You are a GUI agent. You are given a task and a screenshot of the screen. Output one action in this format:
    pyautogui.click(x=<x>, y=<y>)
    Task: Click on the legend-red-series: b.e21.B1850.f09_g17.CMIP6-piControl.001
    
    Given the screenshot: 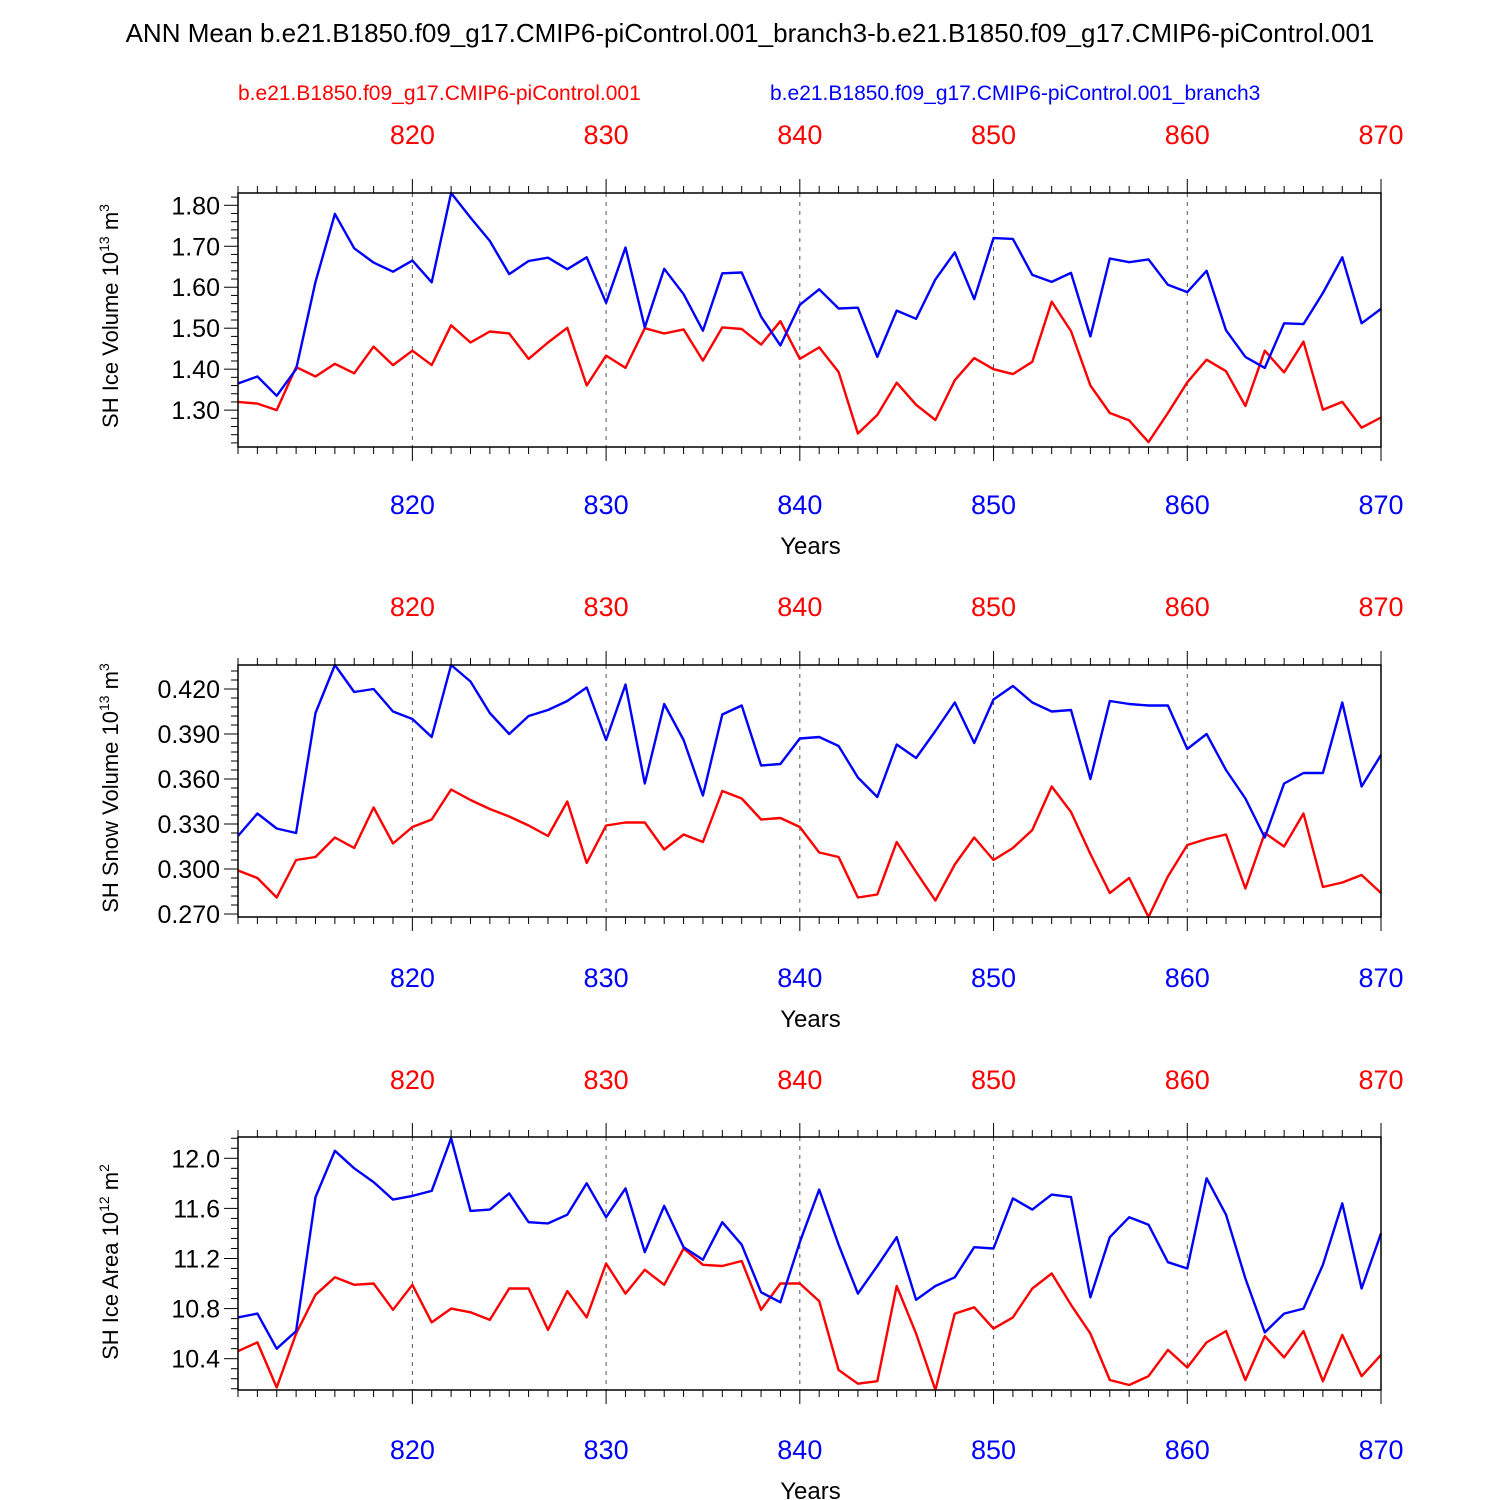 What is the action you would take?
    pyautogui.click(x=439, y=93)
    